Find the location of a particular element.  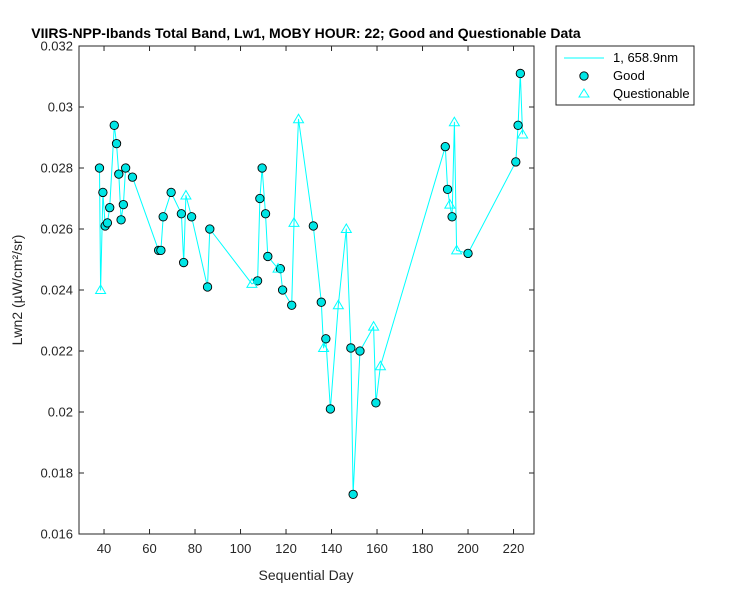

y-tick-label: 0.026 is located at coordinates (56, 229).